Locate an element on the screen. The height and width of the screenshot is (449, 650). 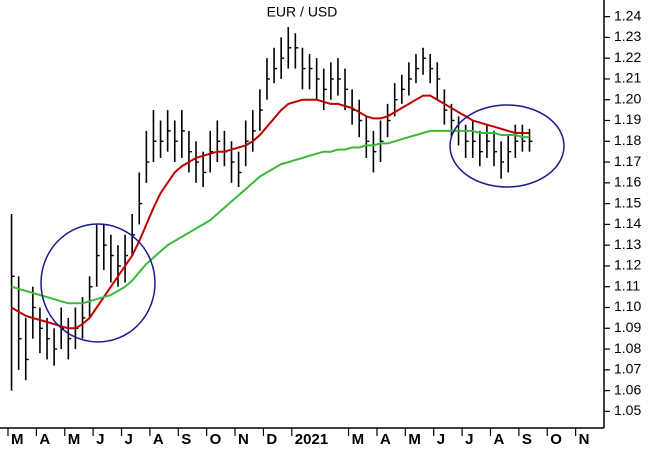
y-tick-label: 1.13 is located at coordinates (627, 244).